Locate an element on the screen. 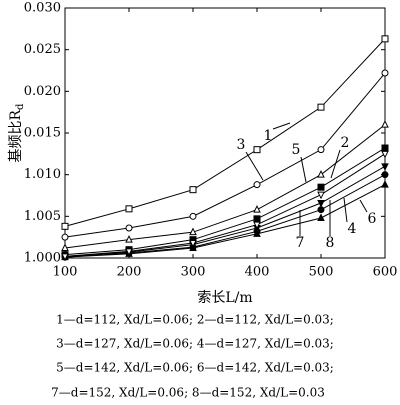  caption-line: 5—d=142, Xd/L=0.06; 6—d=142, Xd/L=0.03; is located at coordinates (195, 368).